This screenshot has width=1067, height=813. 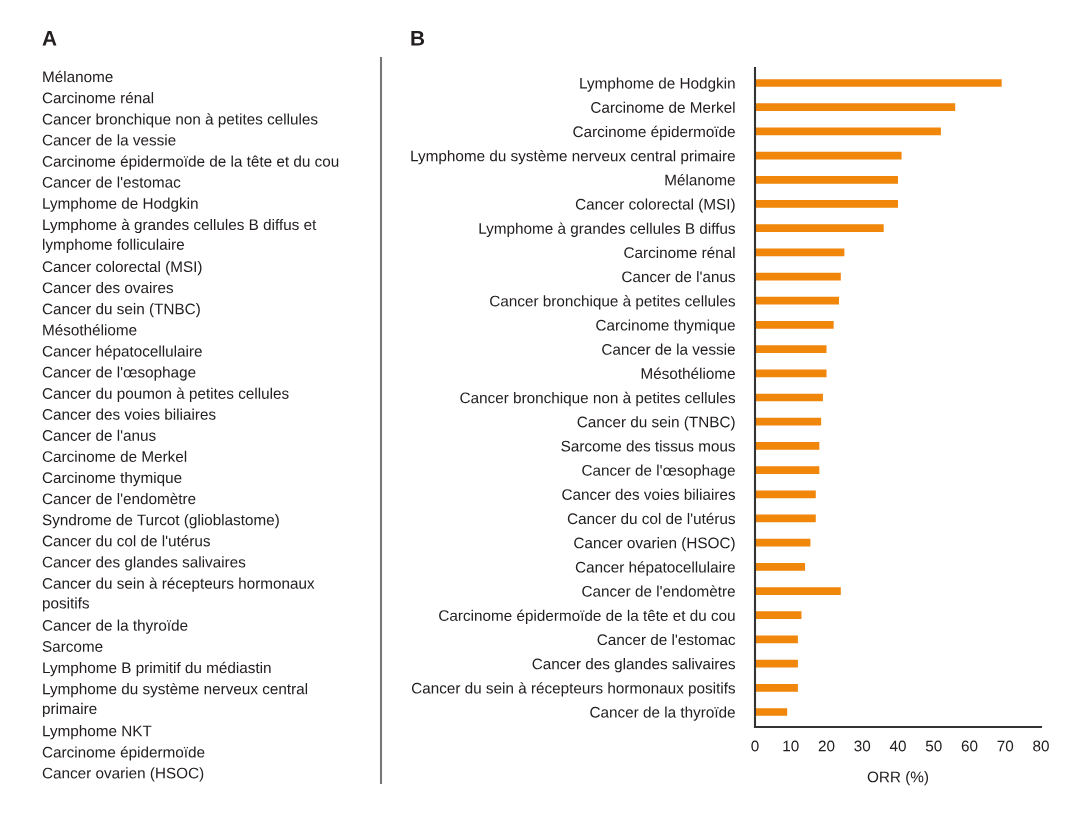 What do you see at coordinates (109, 140) in the screenshot?
I see `text: Cancer de la vessie` at bounding box center [109, 140].